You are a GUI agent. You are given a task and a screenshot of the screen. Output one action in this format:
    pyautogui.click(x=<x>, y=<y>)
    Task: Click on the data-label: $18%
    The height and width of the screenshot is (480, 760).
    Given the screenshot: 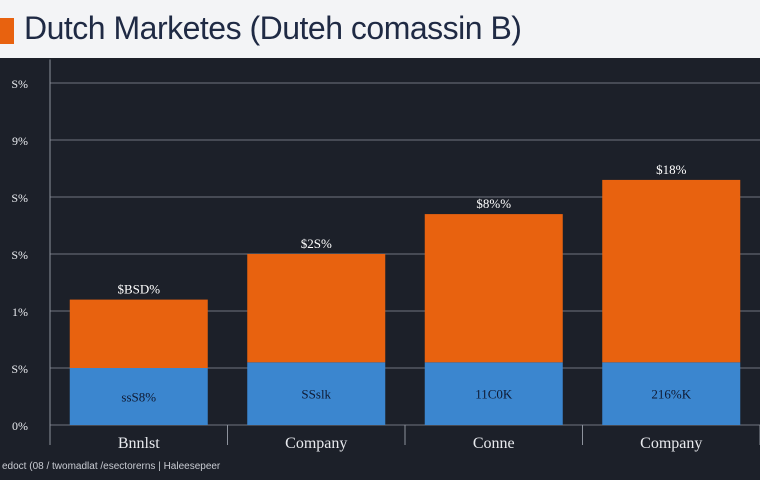 What is the action you would take?
    pyautogui.click(x=671, y=169)
    